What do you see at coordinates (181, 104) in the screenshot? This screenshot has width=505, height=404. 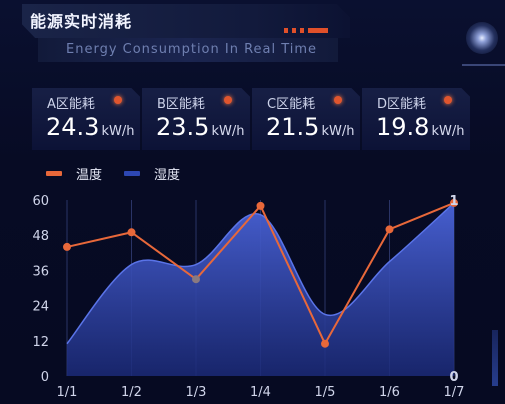 I see `card-label: B区能耗` at bounding box center [181, 104].